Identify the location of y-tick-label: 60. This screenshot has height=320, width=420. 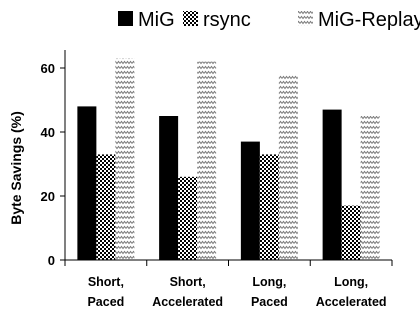
(48, 68).